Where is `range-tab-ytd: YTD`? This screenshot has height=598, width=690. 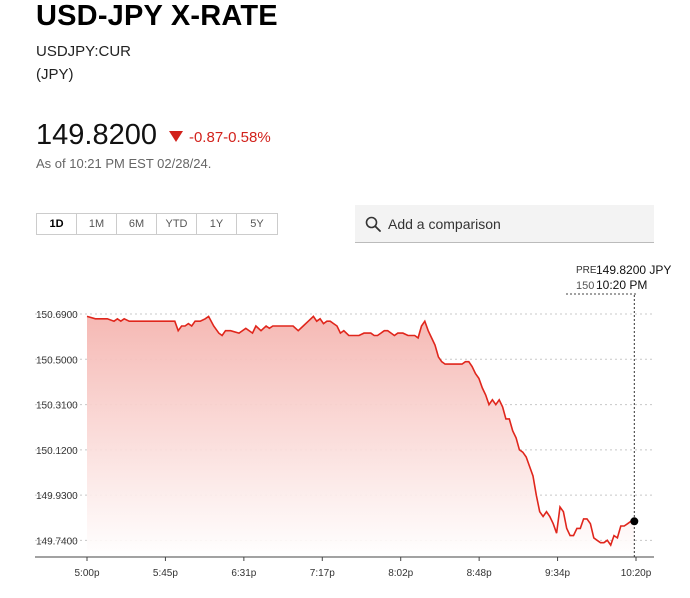
range-tab-ytd: YTD is located at coordinates (177, 224).